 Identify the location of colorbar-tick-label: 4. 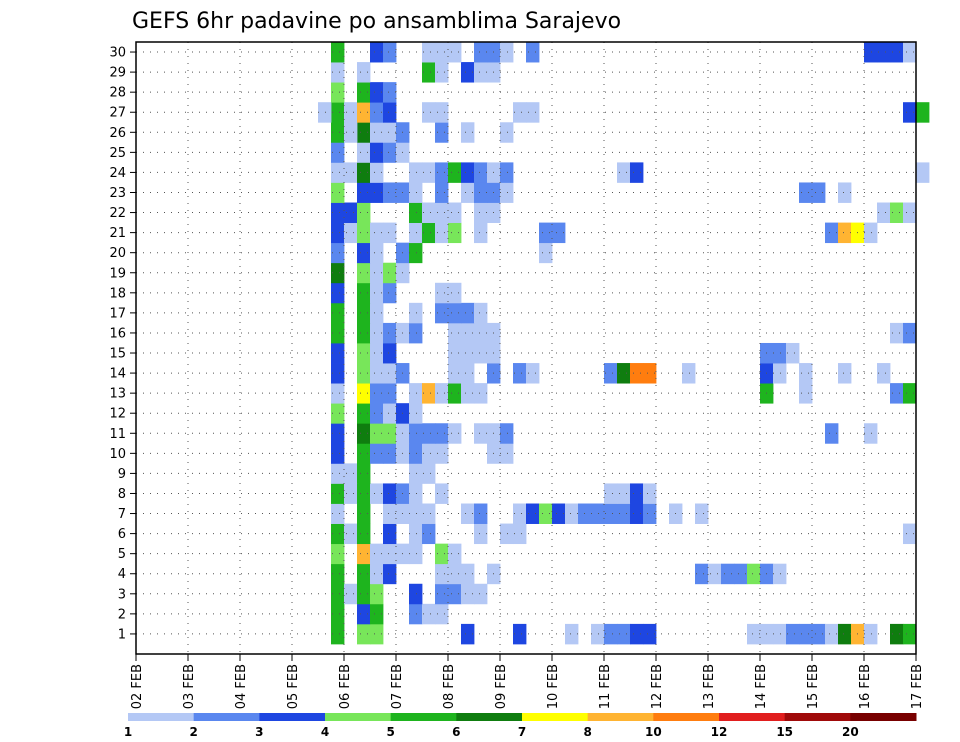
(325, 732).